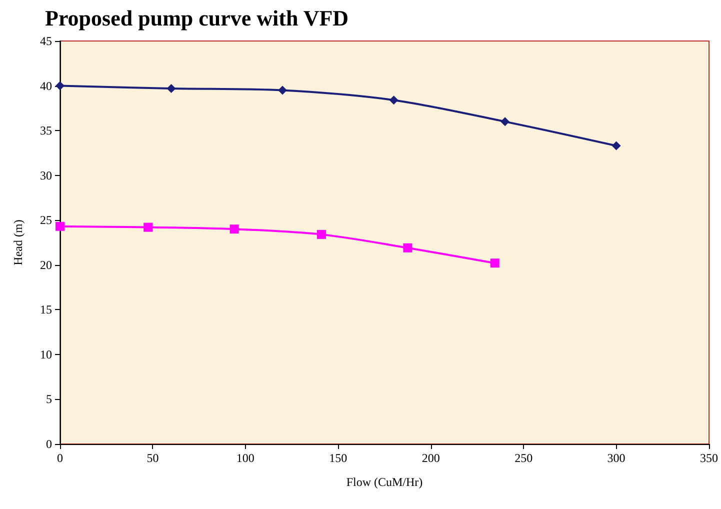 The width and height of the screenshot is (721, 509). Describe the element at coordinates (46, 220) in the screenshot. I see `y-tick-label: 25` at that location.